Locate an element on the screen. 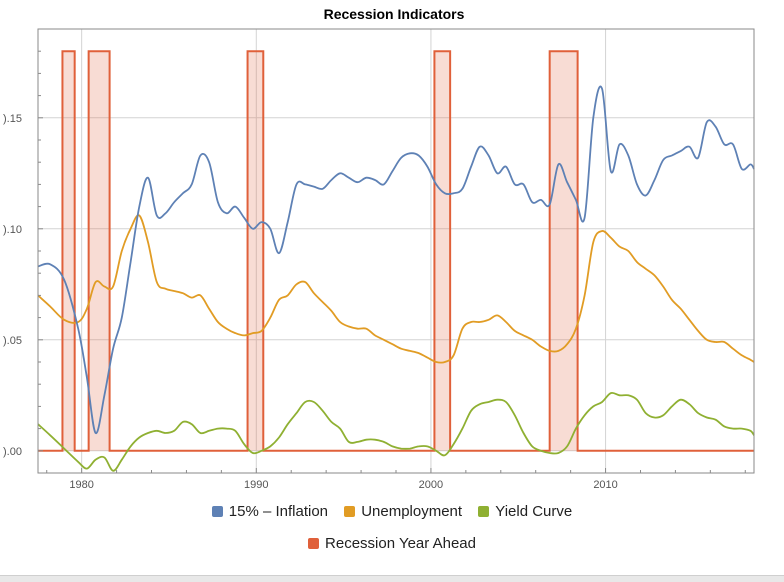 The image size is (784, 582). legend-item-inflation: 15% – Inflation is located at coordinates (270, 511).